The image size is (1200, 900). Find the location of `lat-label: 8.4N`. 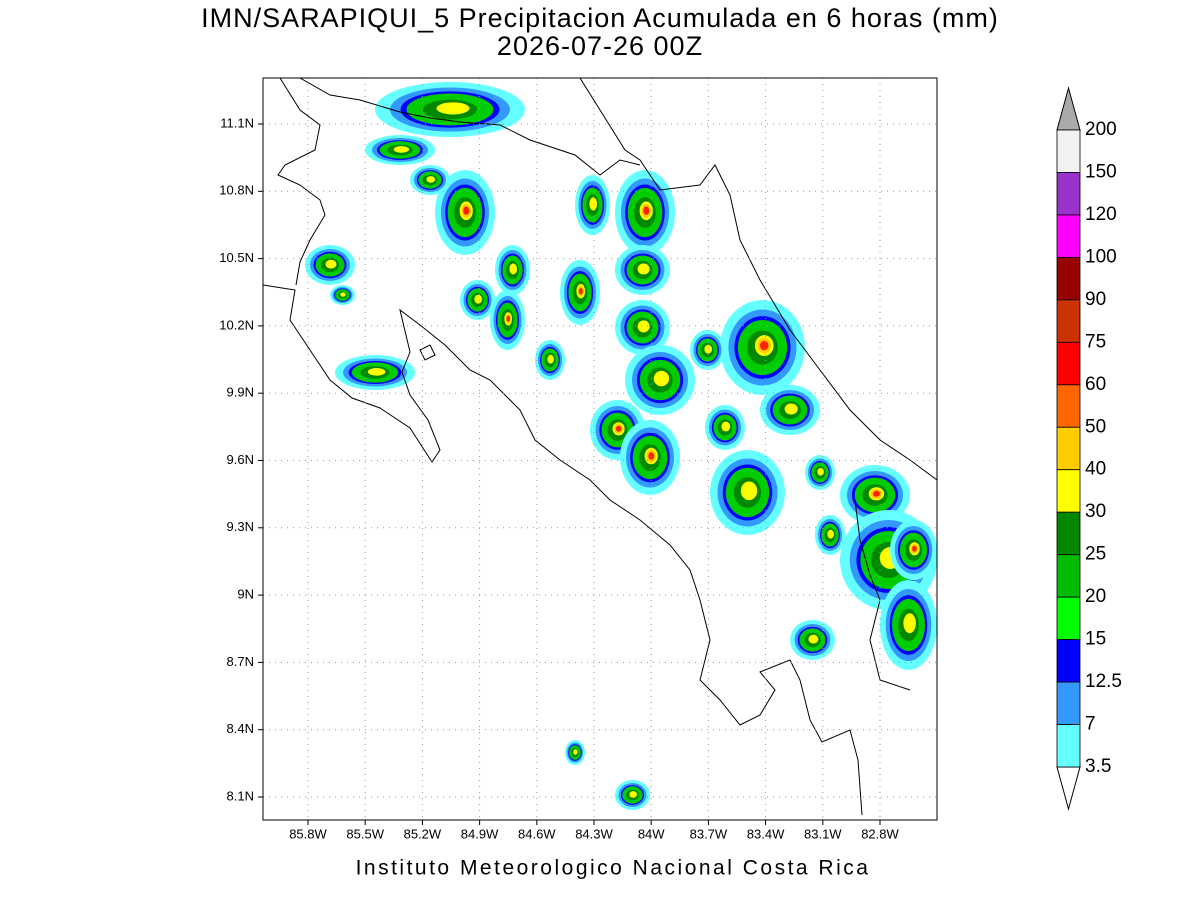

lat-label: 8.4N is located at coordinates (240, 728).